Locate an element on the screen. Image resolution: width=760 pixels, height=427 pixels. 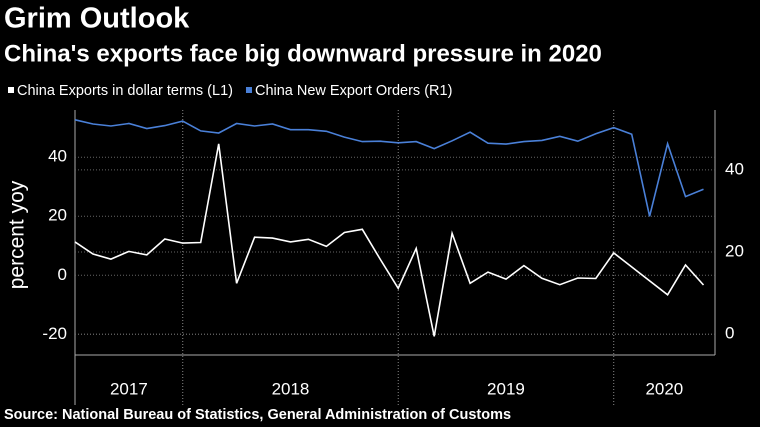
y-axis-label: percent yoy is located at coordinates (17, 234).